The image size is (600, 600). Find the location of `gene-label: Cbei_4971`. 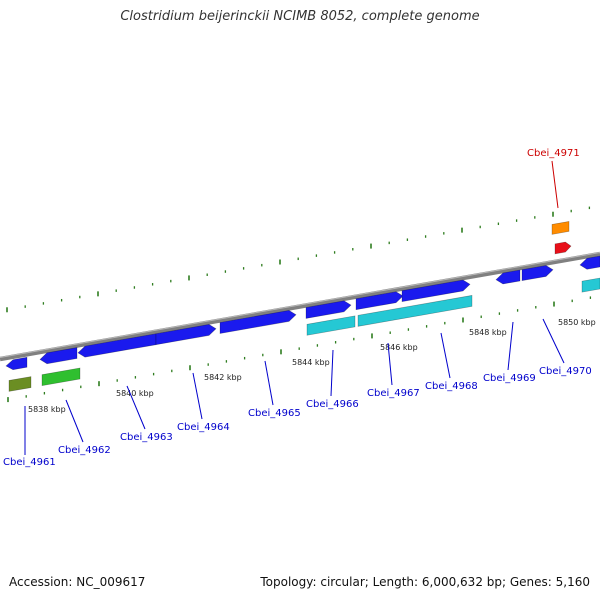

gene-label: Cbei_4971 is located at coordinates (553, 153).